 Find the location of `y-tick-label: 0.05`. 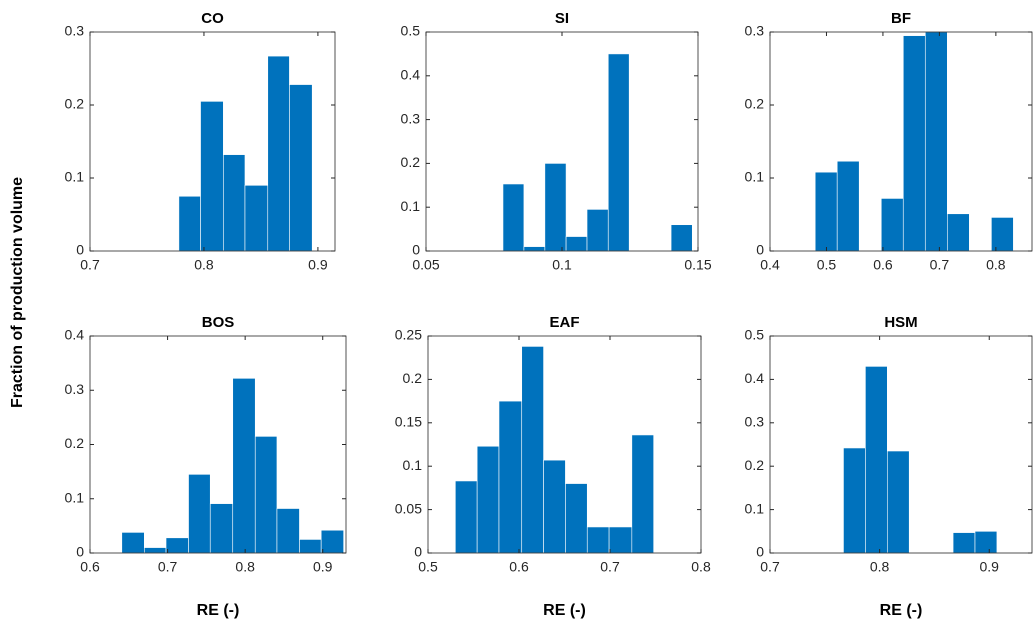

y-tick-label: 0.05 is located at coordinates (408, 508).